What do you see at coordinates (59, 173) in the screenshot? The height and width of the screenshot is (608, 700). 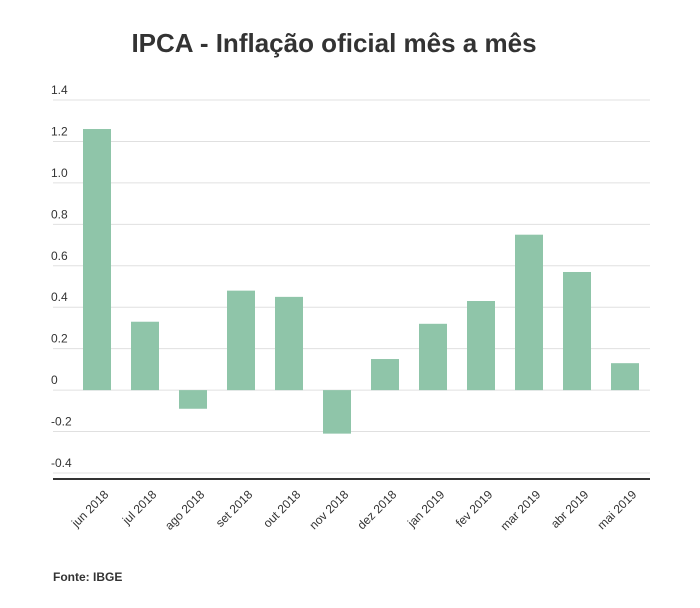 I see `y-tick-label: 1.0` at bounding box center [59, 173].